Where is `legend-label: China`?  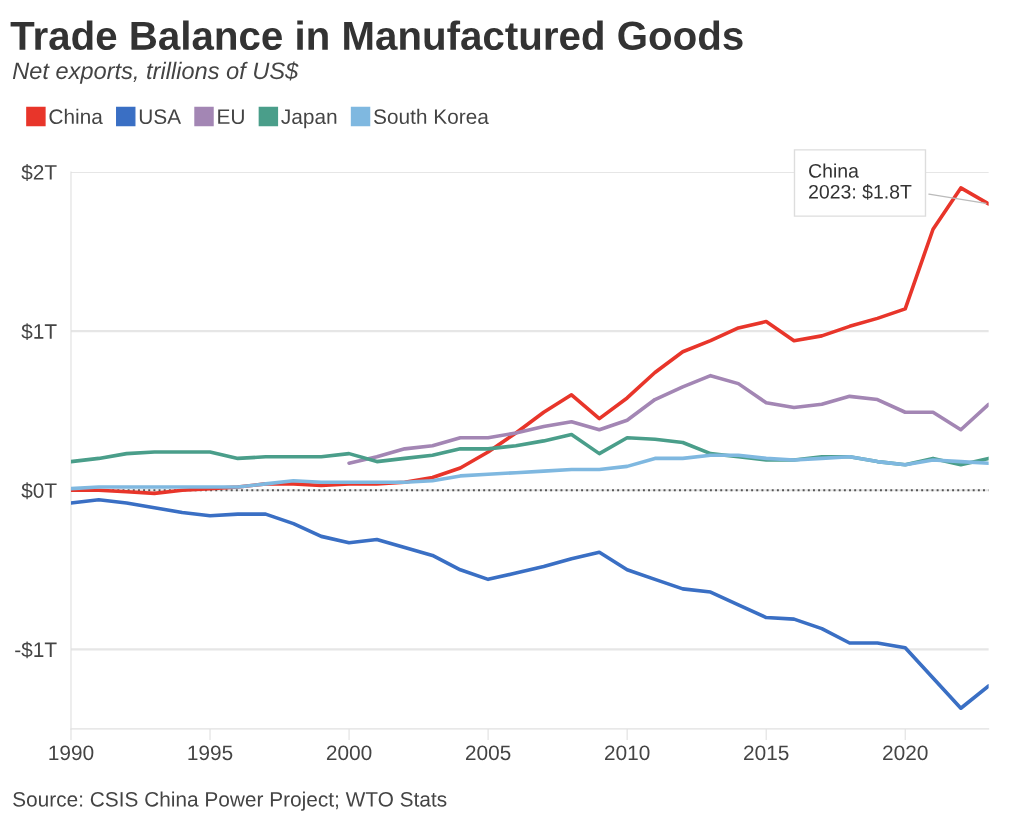 legend-label: China is located at coordinates (76, 116).